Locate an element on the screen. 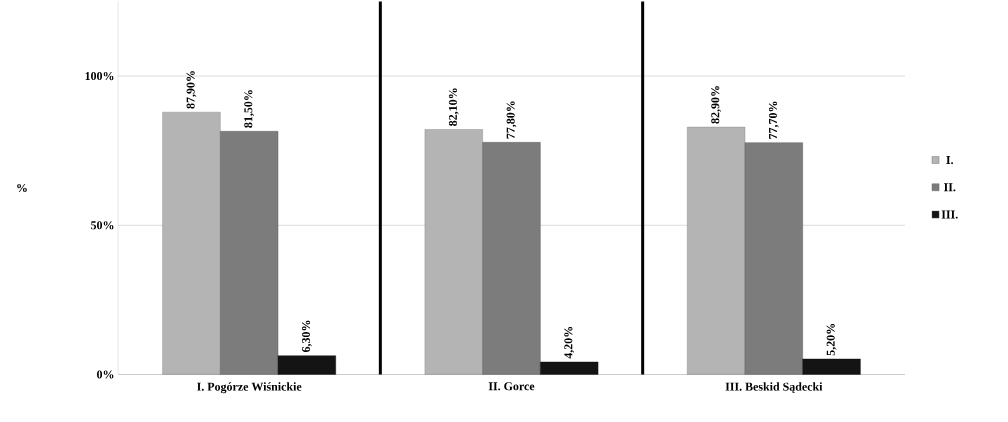  y-tick-label: 50% is located at coordinates (102, 225).